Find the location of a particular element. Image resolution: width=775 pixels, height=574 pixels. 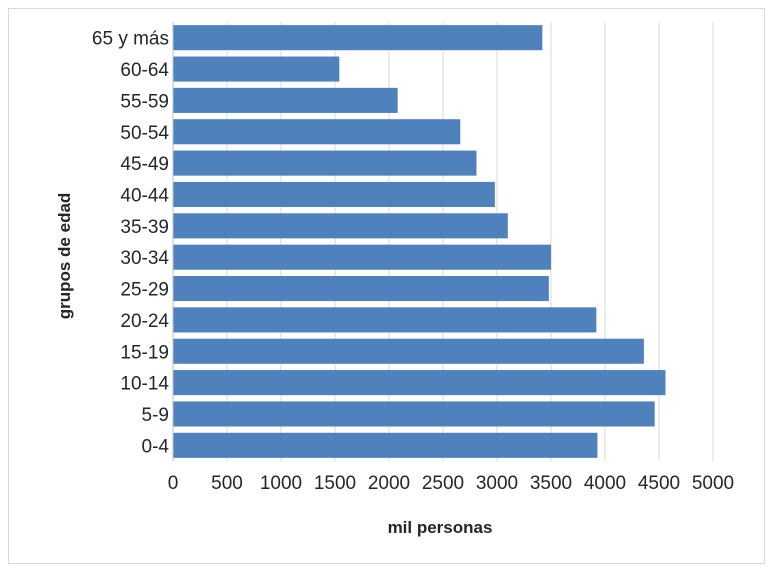

x-tick-label: 2500 is located at coordinates (443, 483).